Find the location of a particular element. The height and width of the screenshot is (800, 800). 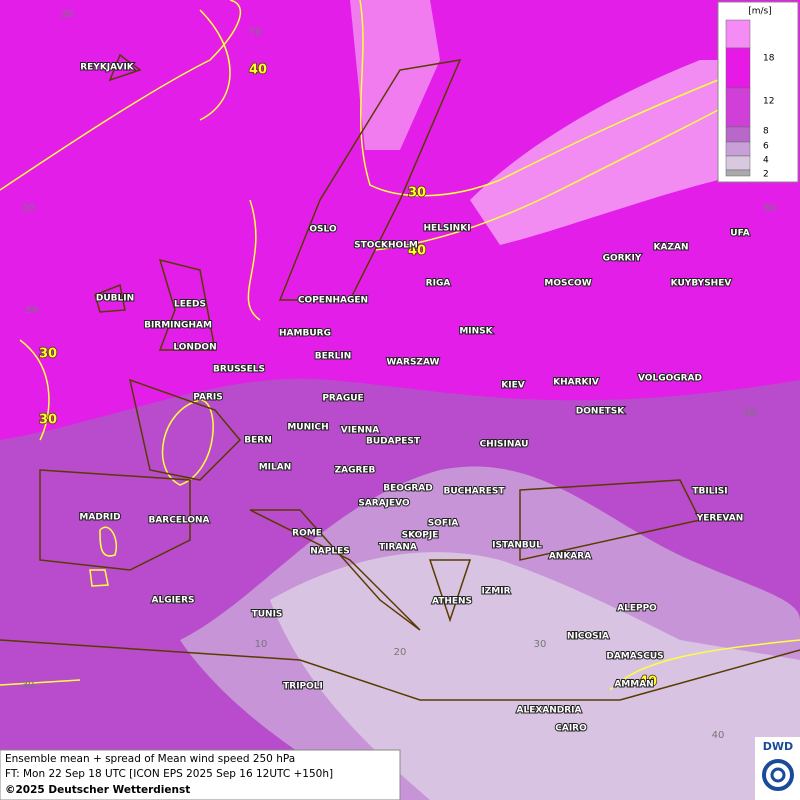

city-label: MILAN is located at coordinates (275, 468).